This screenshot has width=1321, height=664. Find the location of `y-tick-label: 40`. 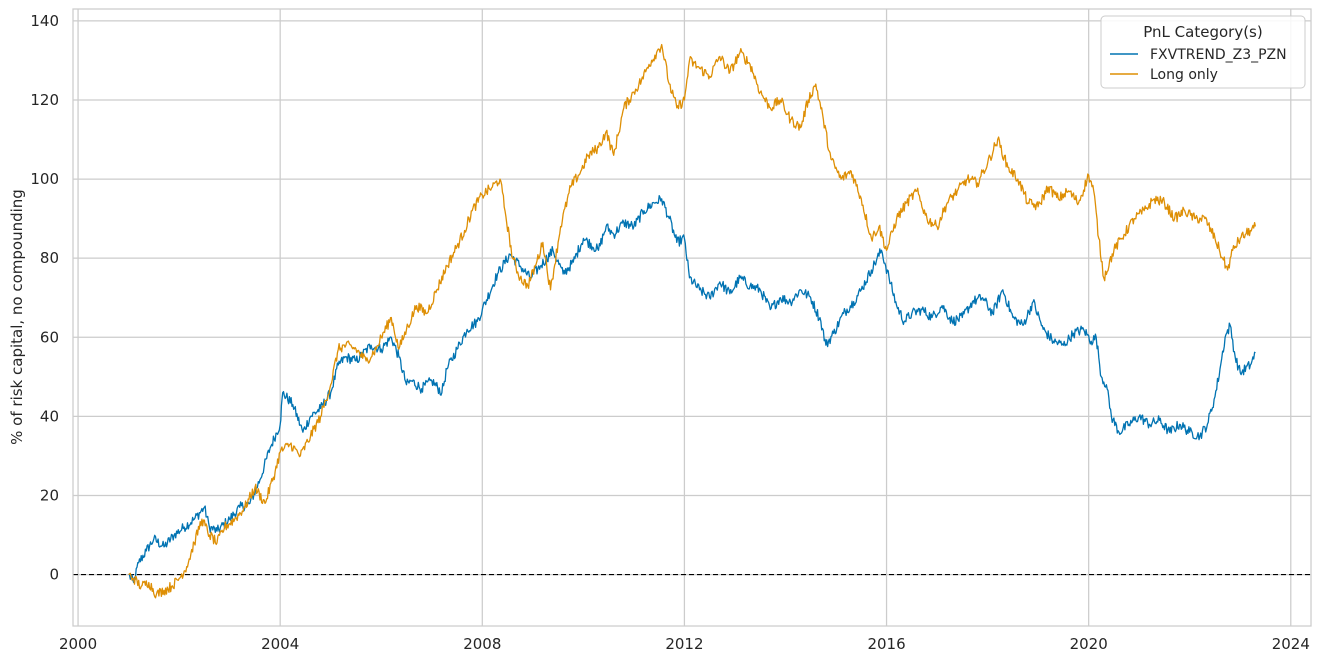

y-tick-label: 40 is located at coordinates (49, 416).